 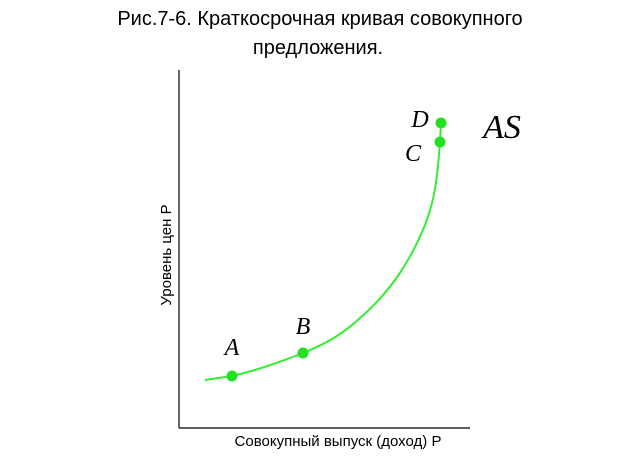 What do you see at coordinates (338, 441) in the screenshot?
I see `x-axis-label: Совокупный выпуск (доход) Р` at bounding box center [338, 441].